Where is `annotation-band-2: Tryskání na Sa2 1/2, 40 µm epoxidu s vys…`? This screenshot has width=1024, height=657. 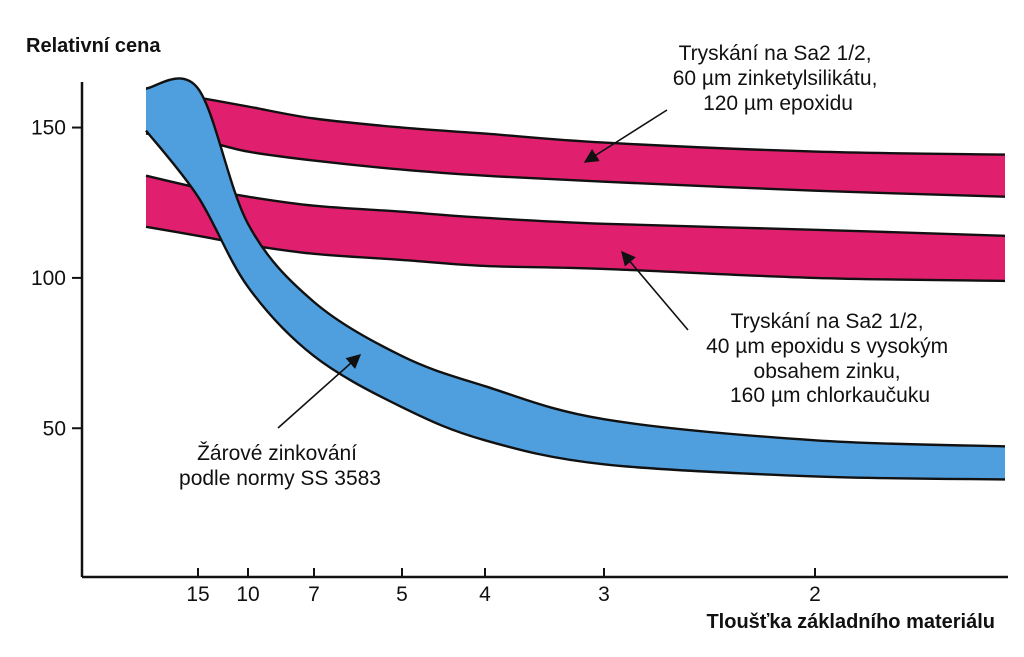 annotation-band-2: Tryskání na Sa2 1/2, 40 µm epoxidu s vys… is located at coordinates (830, 358).